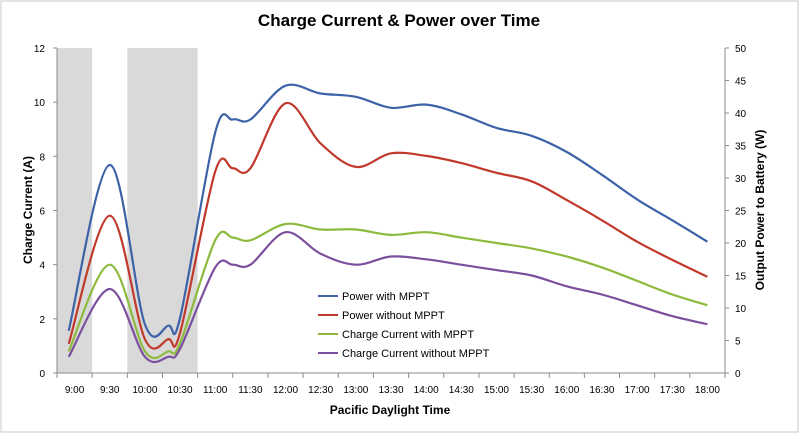 The width and height of the screenshot is (800, 439). Describe the element at coordinates (741, 114) in the screenshot. I see `y-right-tick-label: 40` at that location.